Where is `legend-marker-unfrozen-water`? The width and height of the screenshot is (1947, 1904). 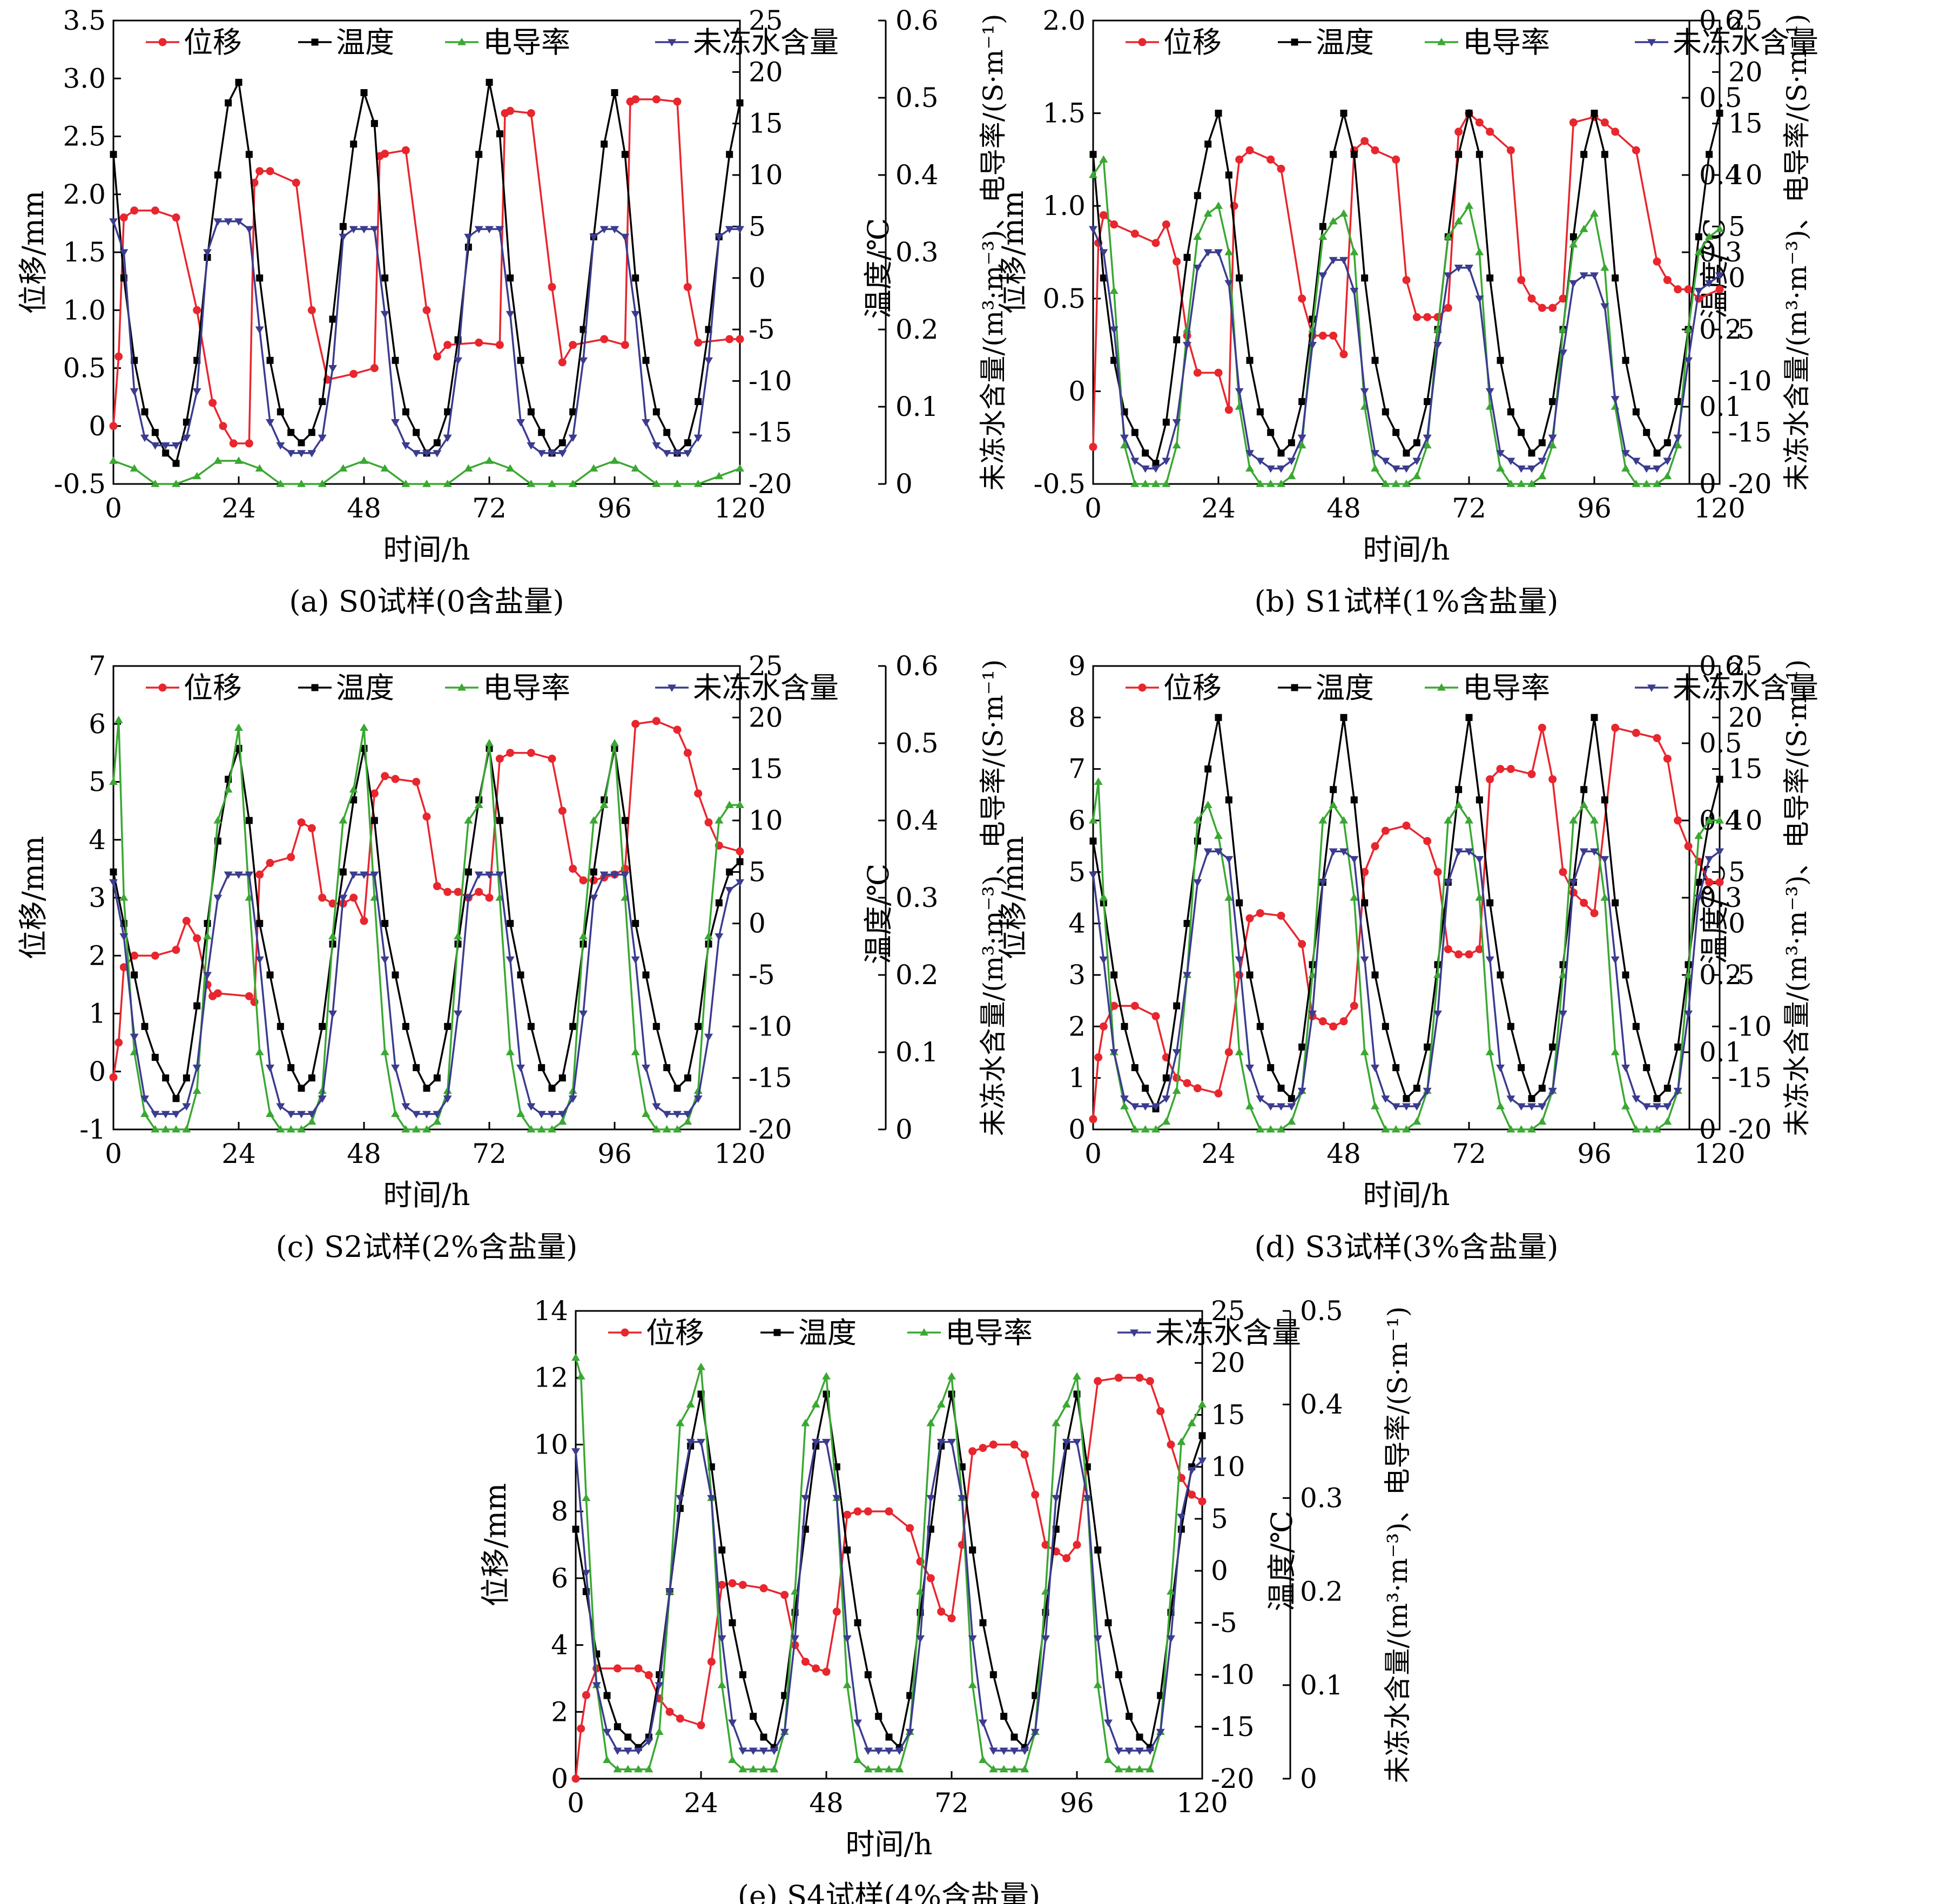 legend-marker-unfrozen-water is located at coordinates (1134, 1333).